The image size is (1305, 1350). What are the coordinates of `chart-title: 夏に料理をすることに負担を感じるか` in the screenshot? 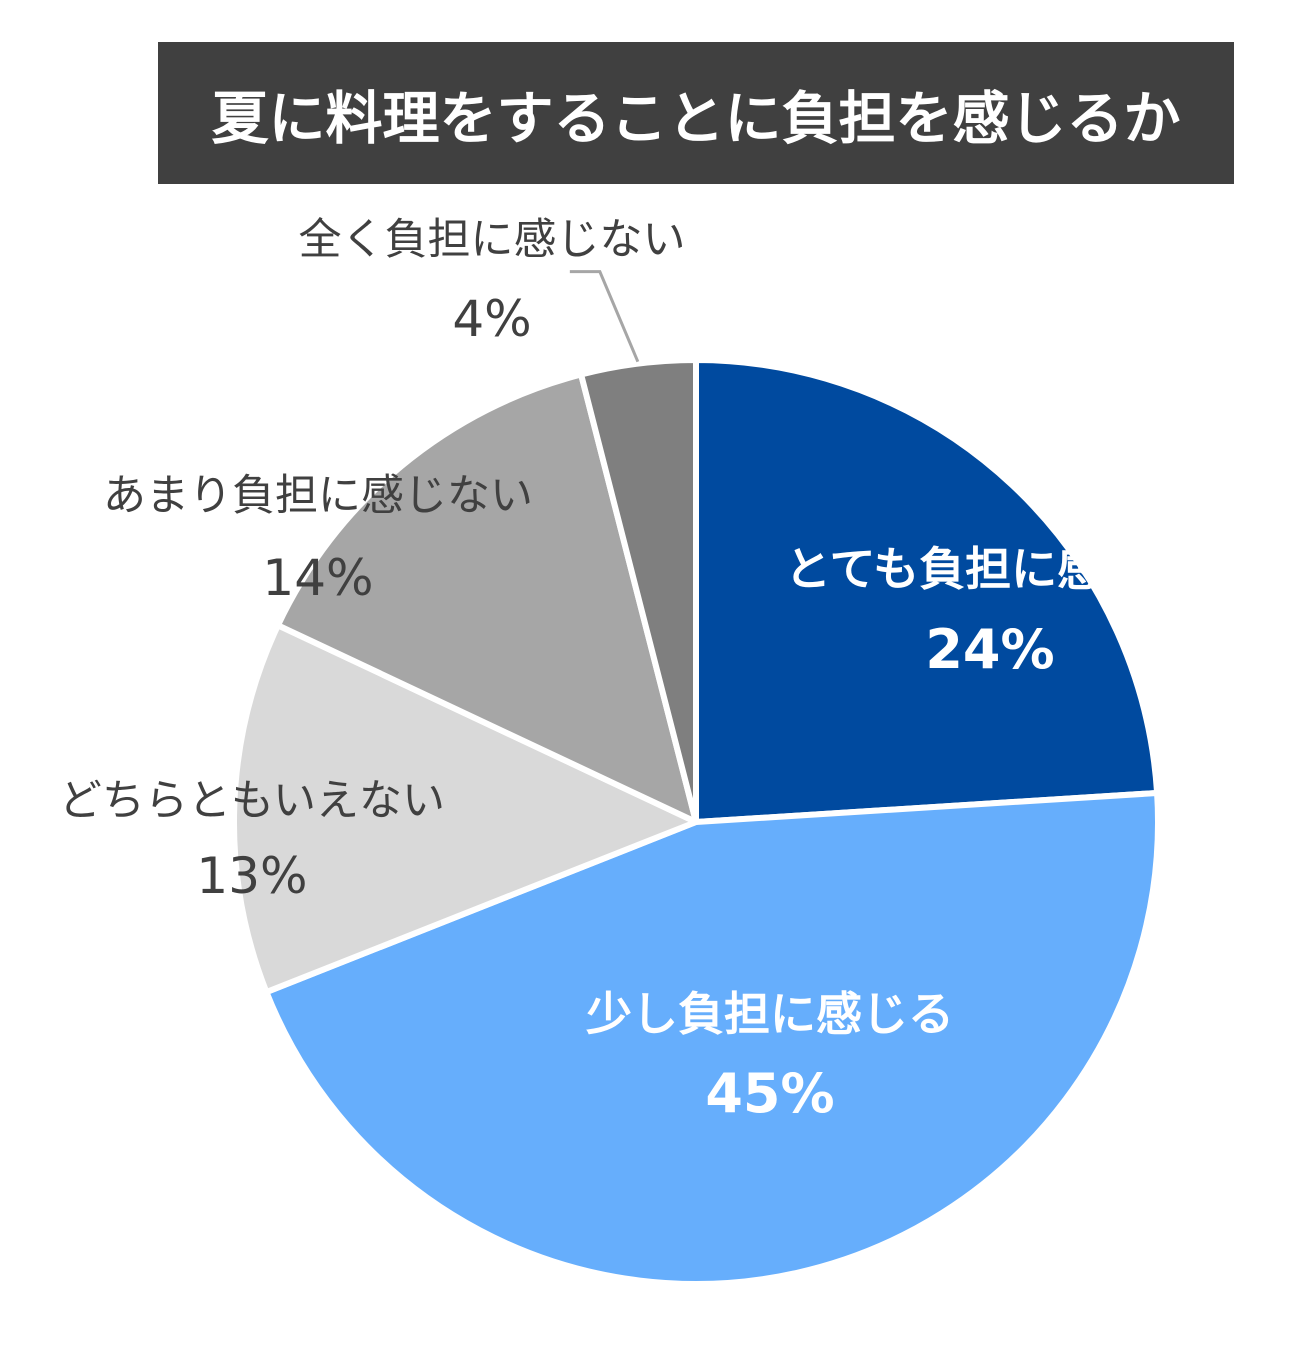 It's located at (696, 119).